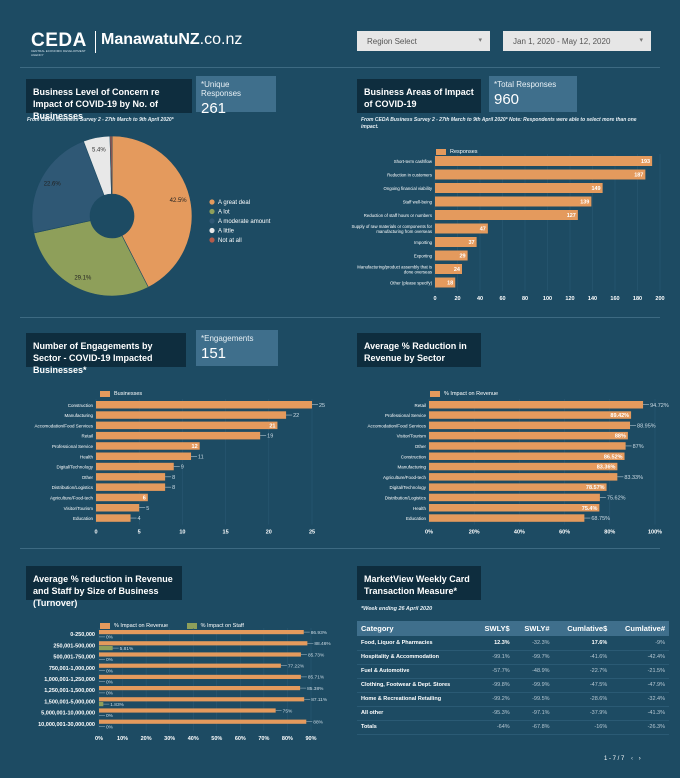 The width and height of the screenshot is (680, 778). I want to click on category-label: Retail, so click(87, 436).